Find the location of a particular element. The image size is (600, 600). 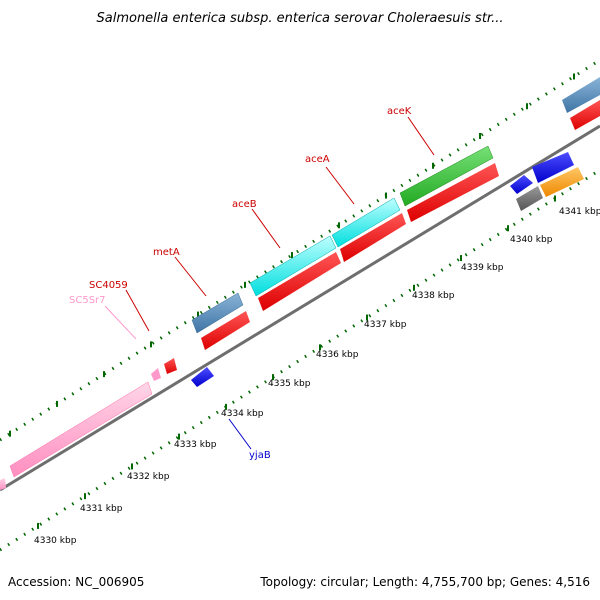

tick-label: 4337 kbp is located at coordinates (385, 325).